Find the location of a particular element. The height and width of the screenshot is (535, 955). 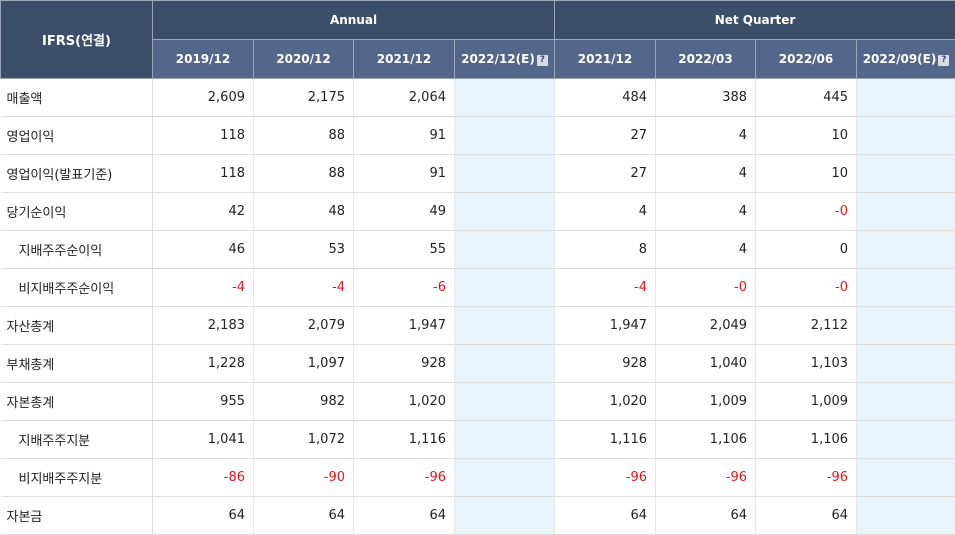

period-header: 2022/12(E)? is located at coordinates (505, 59).